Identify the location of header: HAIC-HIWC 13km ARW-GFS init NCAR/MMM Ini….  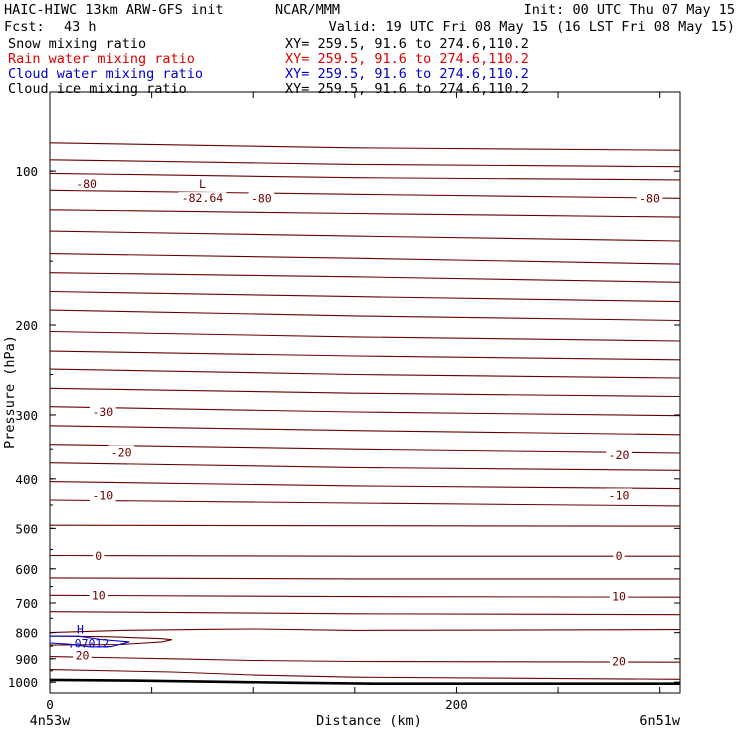
(369, 18).